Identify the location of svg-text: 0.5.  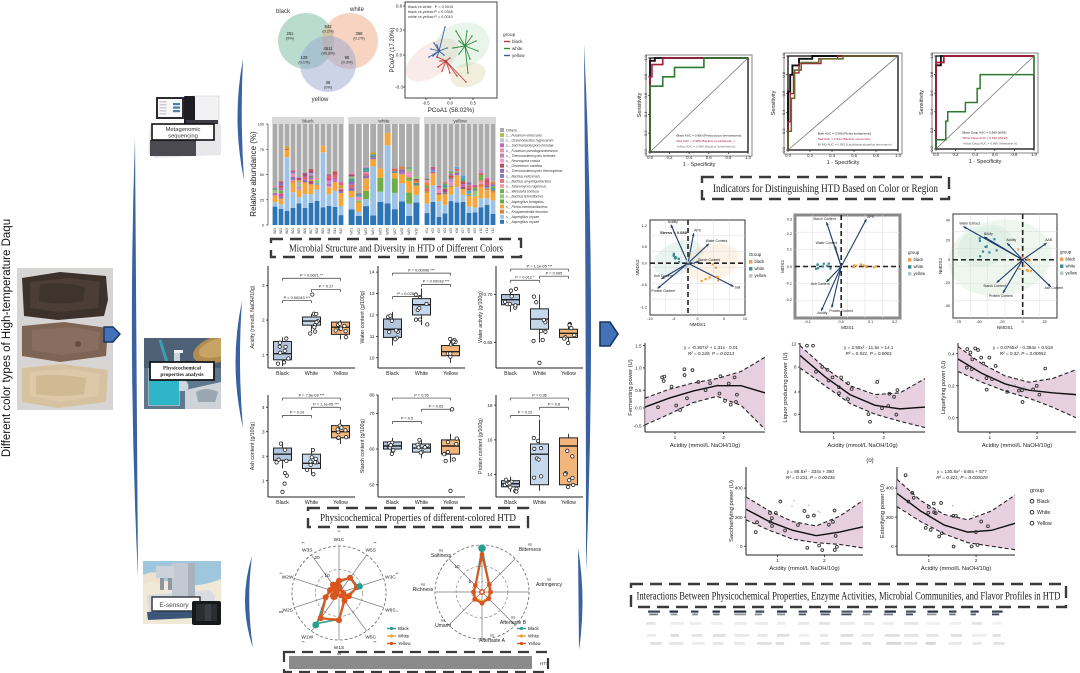
(638, 390).